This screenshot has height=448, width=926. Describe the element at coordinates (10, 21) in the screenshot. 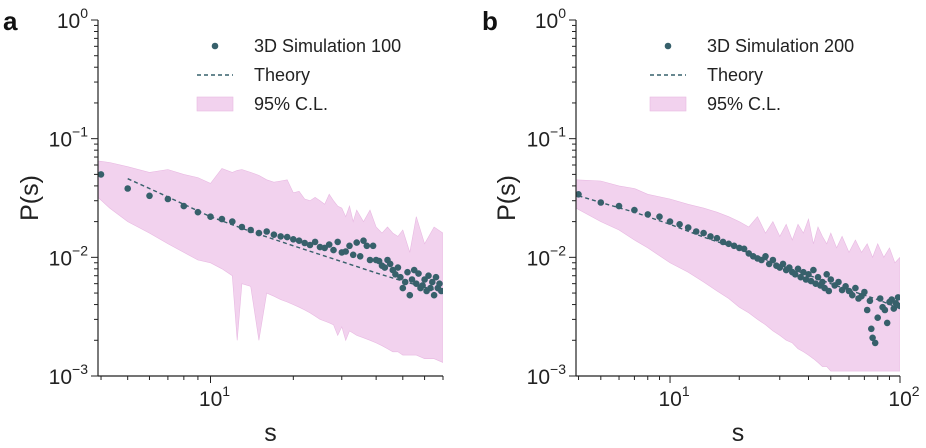

I see `panel-letter: a` at that location.